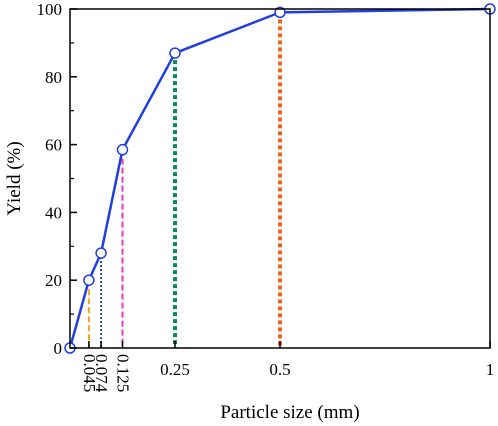  What do you see at coordinates (53, 77) in the screenshot?
I see `y-tick-label: 80` at bounding box center [53, 77].